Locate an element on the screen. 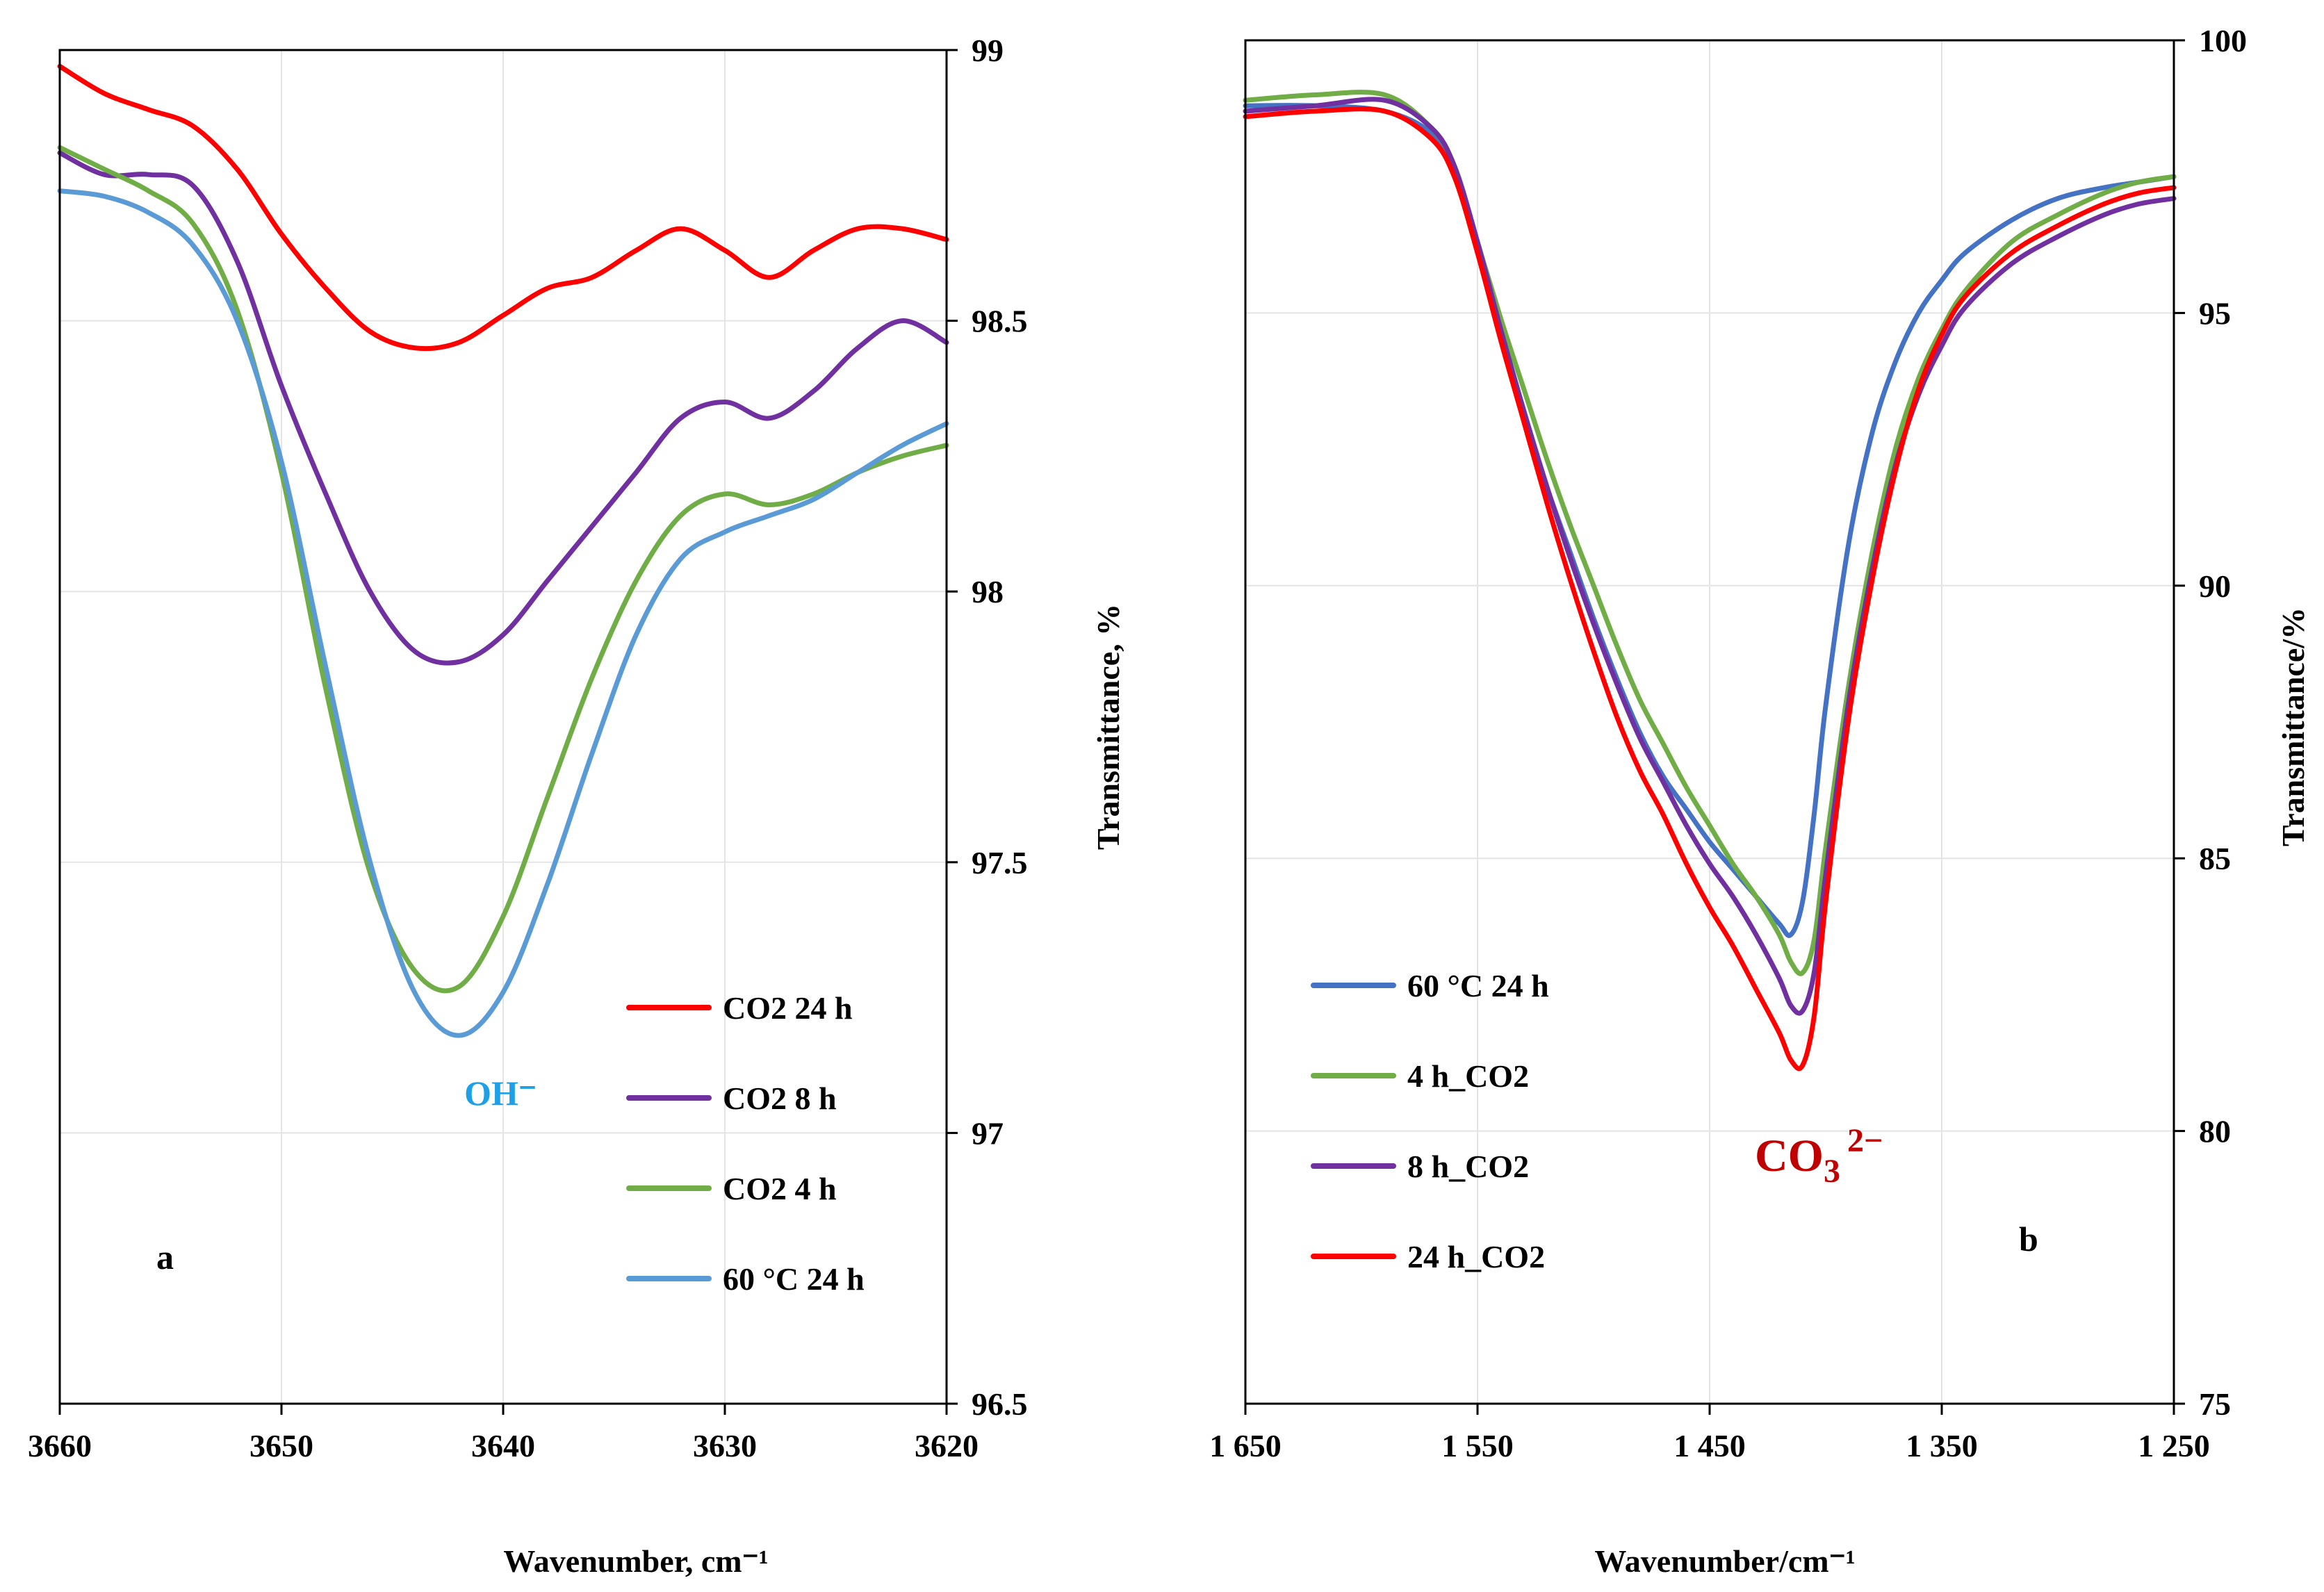 This screenshot has width=2324, height=1592. x-tick-label: 3660 is located at coordinates (60, 1446).